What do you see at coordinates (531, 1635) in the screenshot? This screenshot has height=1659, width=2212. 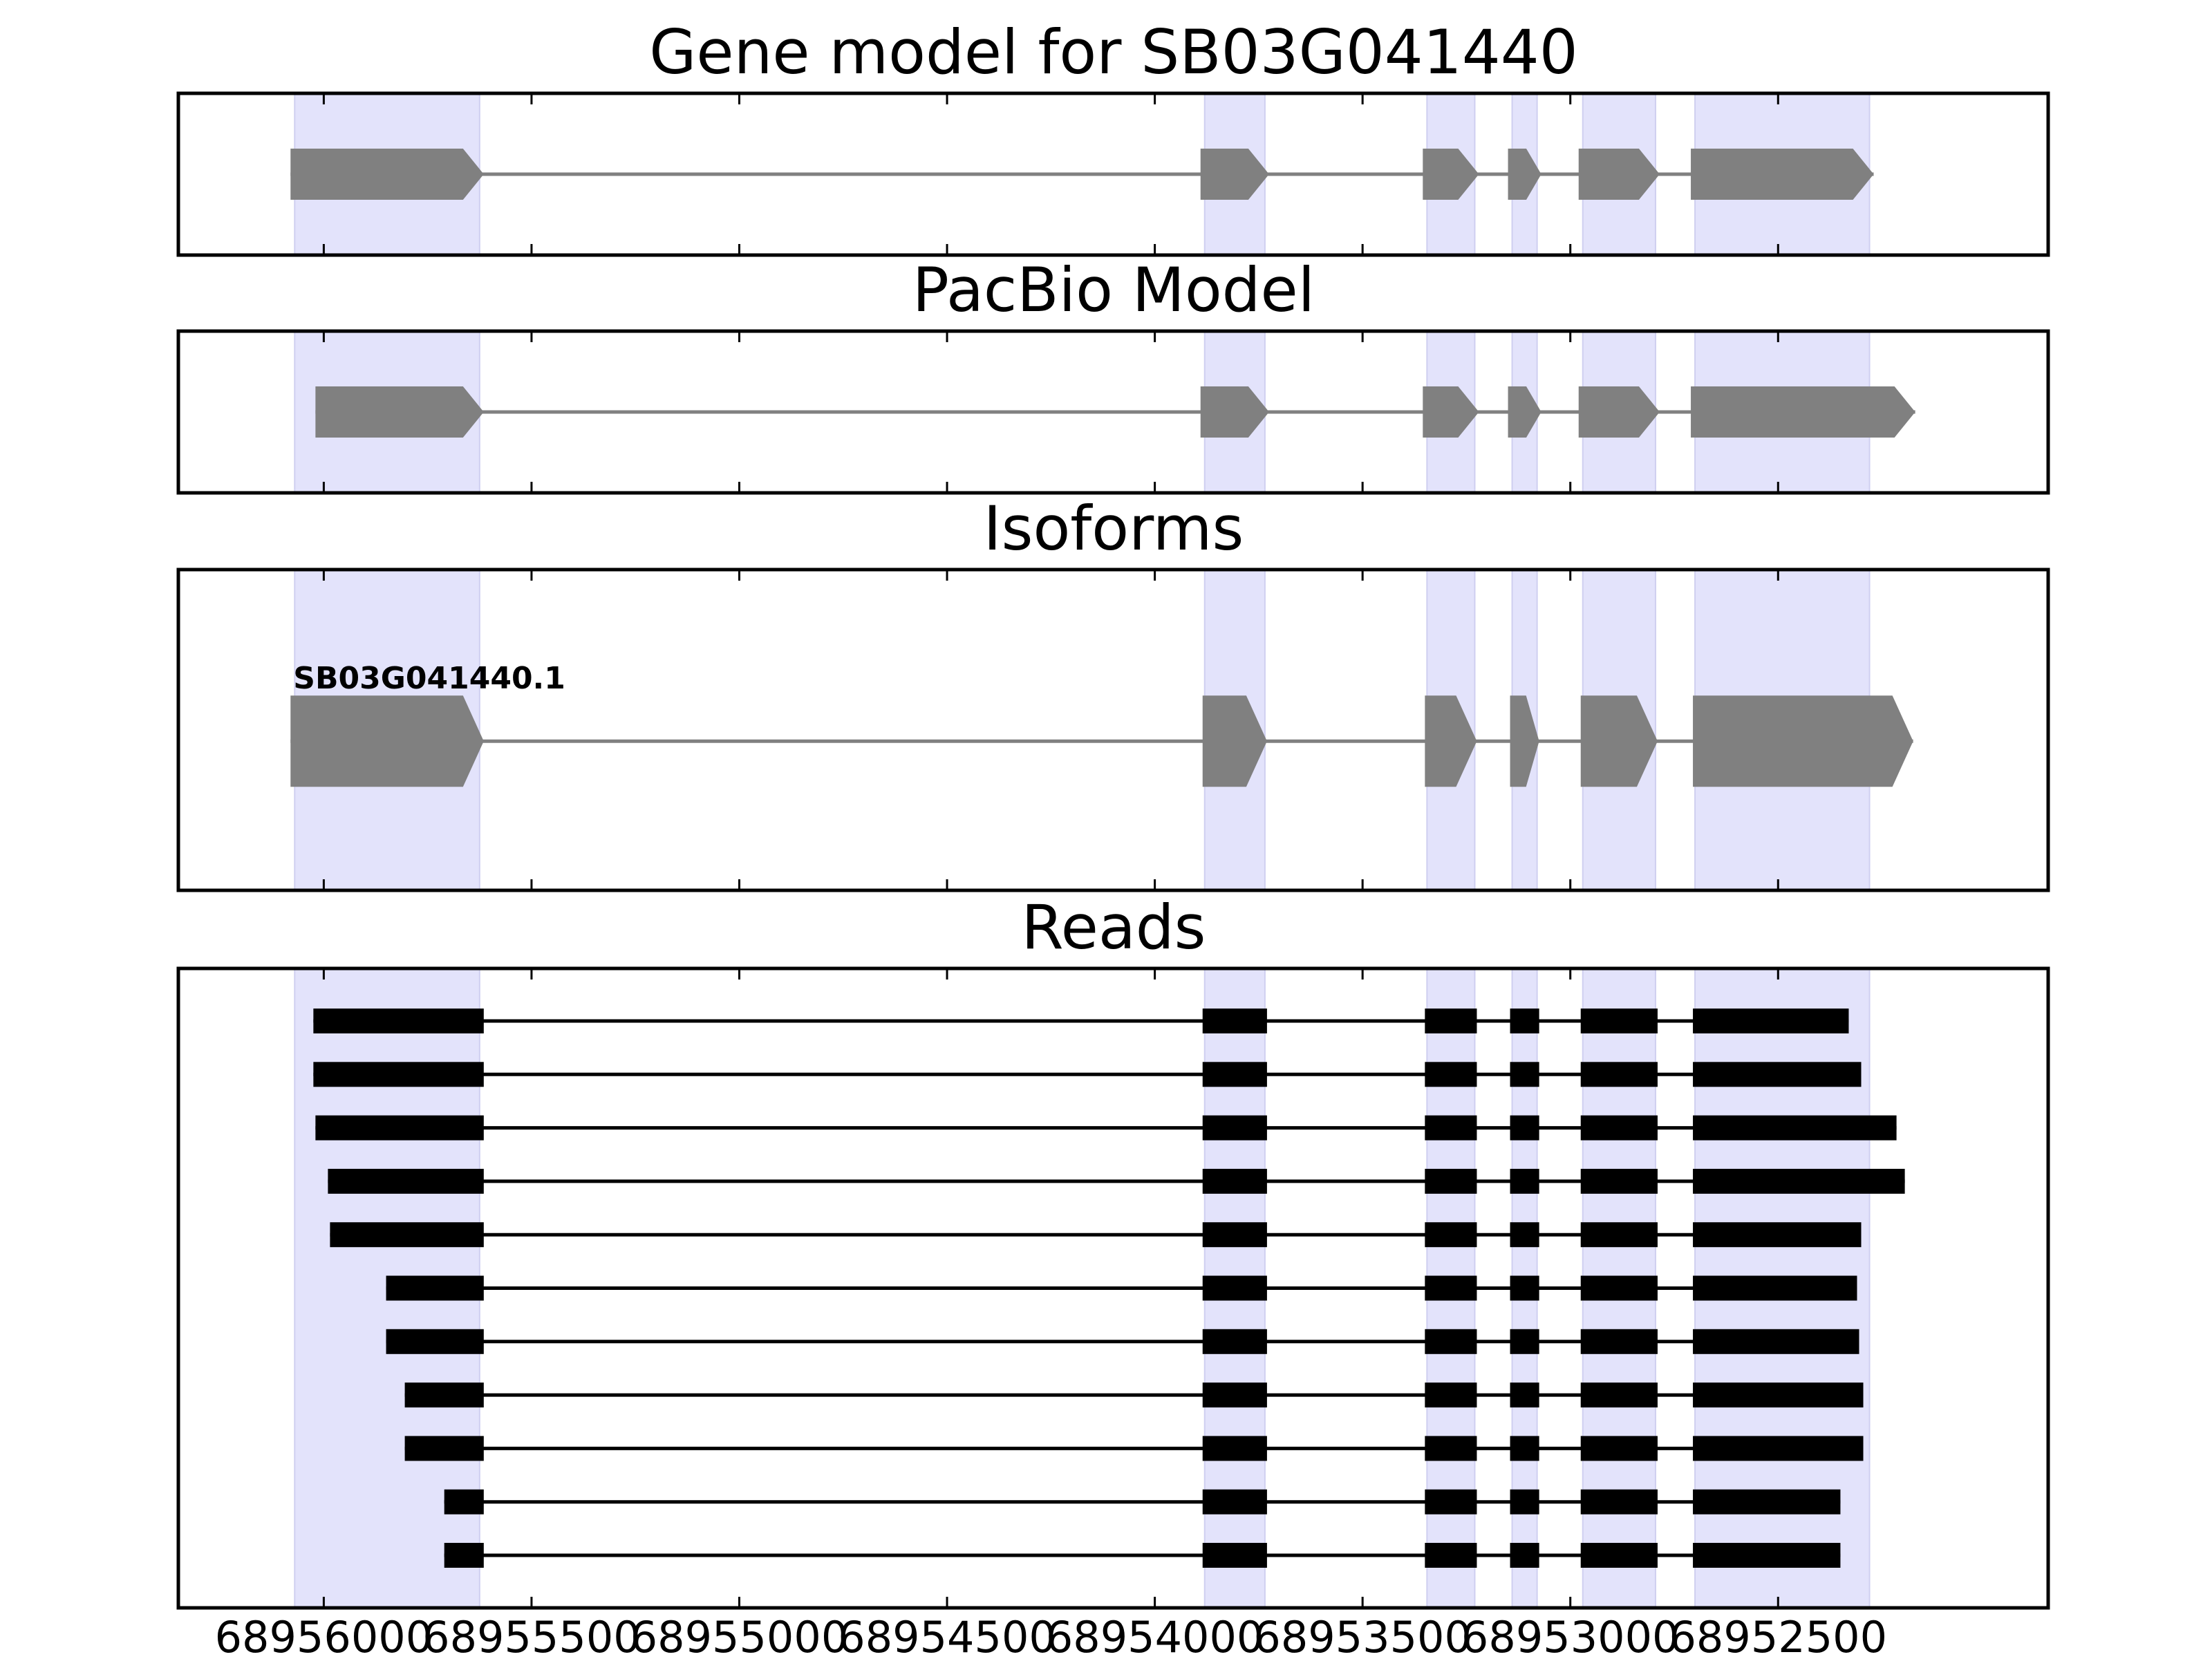 I see `x-tick-label: 68955500` at bounding box center [531, 1635].